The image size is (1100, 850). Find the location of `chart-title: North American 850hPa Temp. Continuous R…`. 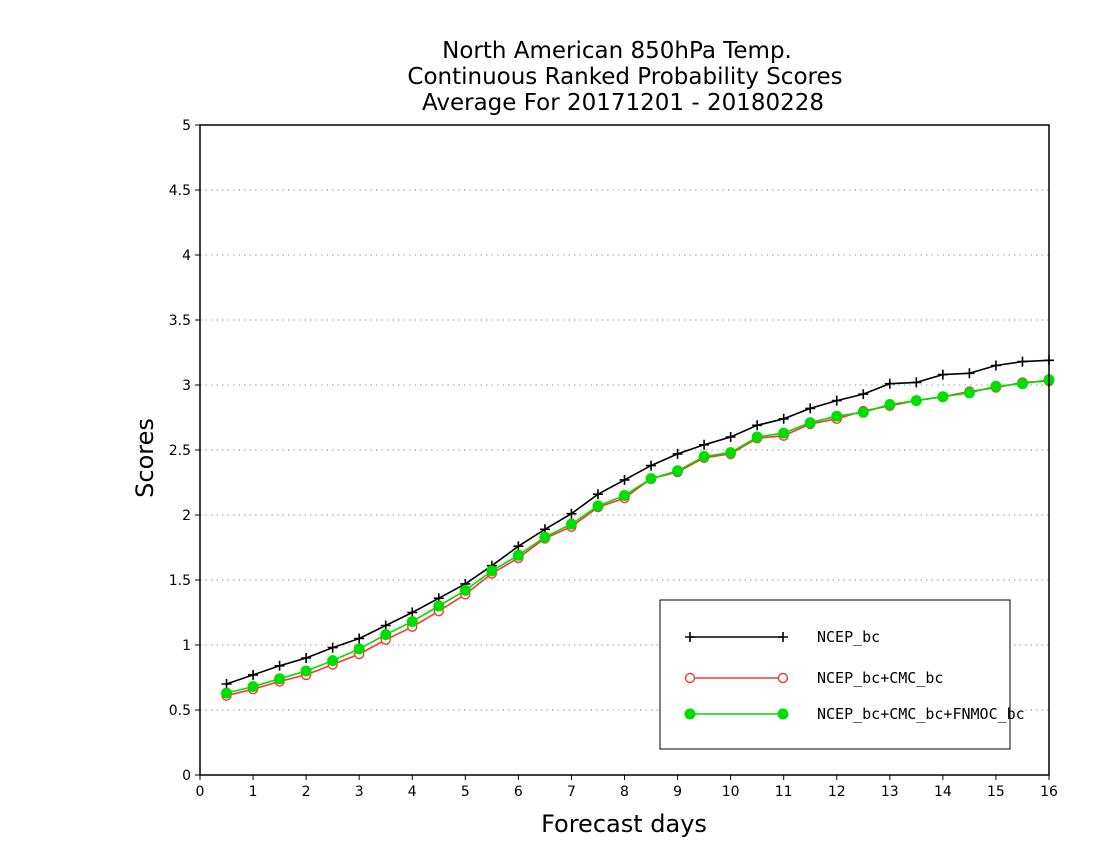

chart-title: North American 850hPa Temp. Continuous R… is located at coordinates (624, 77).